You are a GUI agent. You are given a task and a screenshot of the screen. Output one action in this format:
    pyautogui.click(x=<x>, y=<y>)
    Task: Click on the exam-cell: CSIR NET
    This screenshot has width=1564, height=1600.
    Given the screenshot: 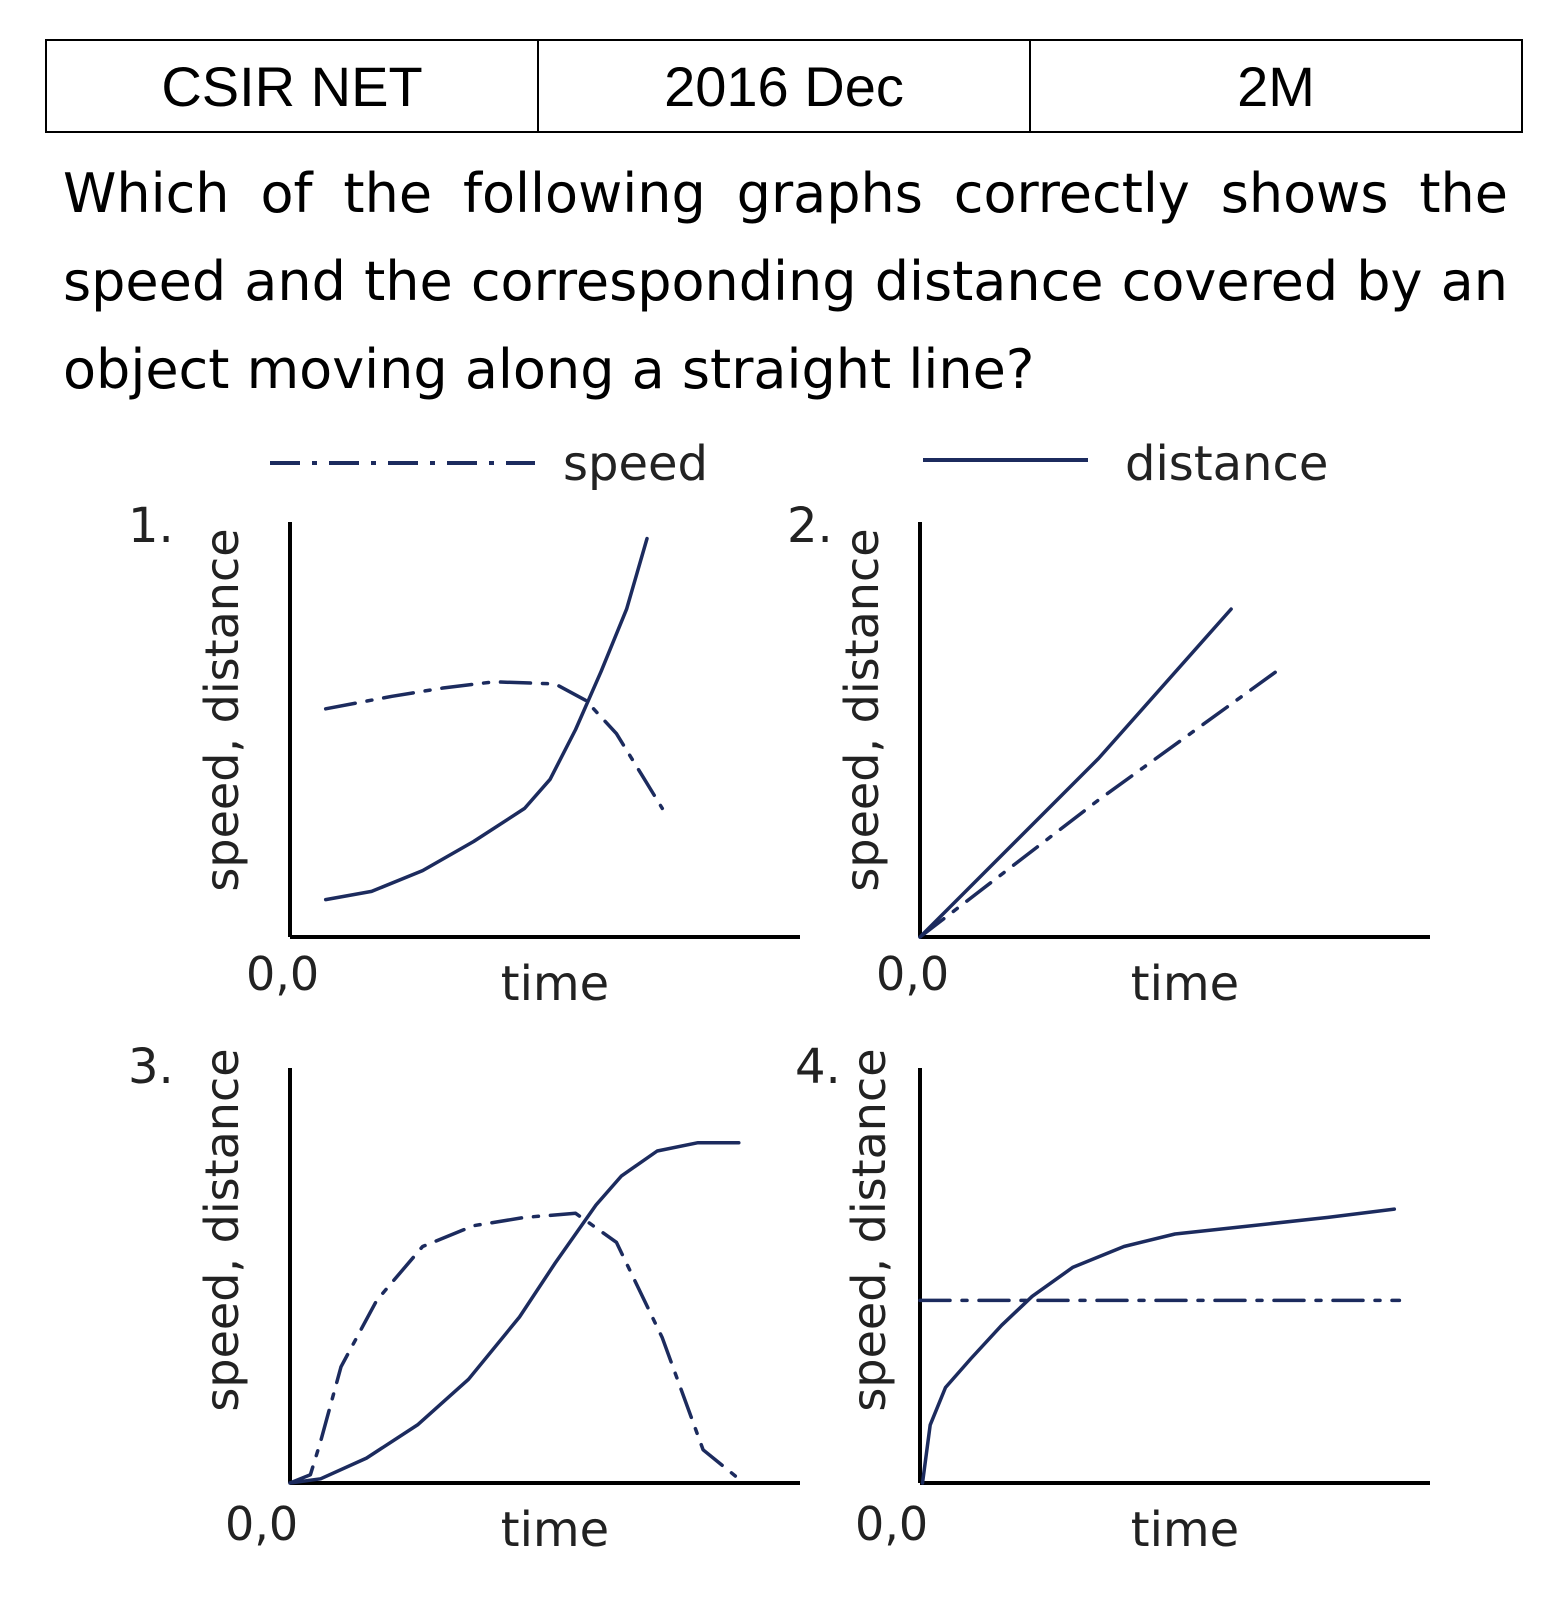 What is the action you would take?
    pyautogui.click(x=292, y=86)
    